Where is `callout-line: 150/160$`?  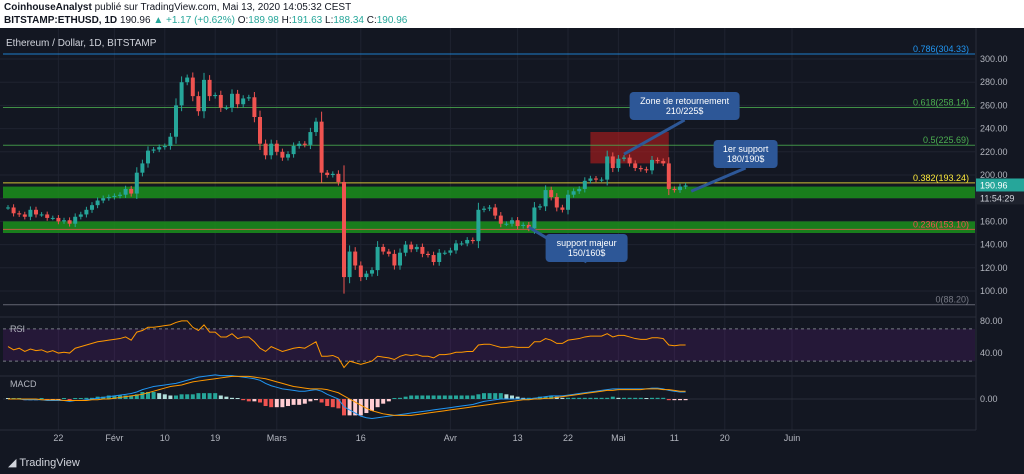 callout-line: 150/160$ is located at coordinates (587, 253).